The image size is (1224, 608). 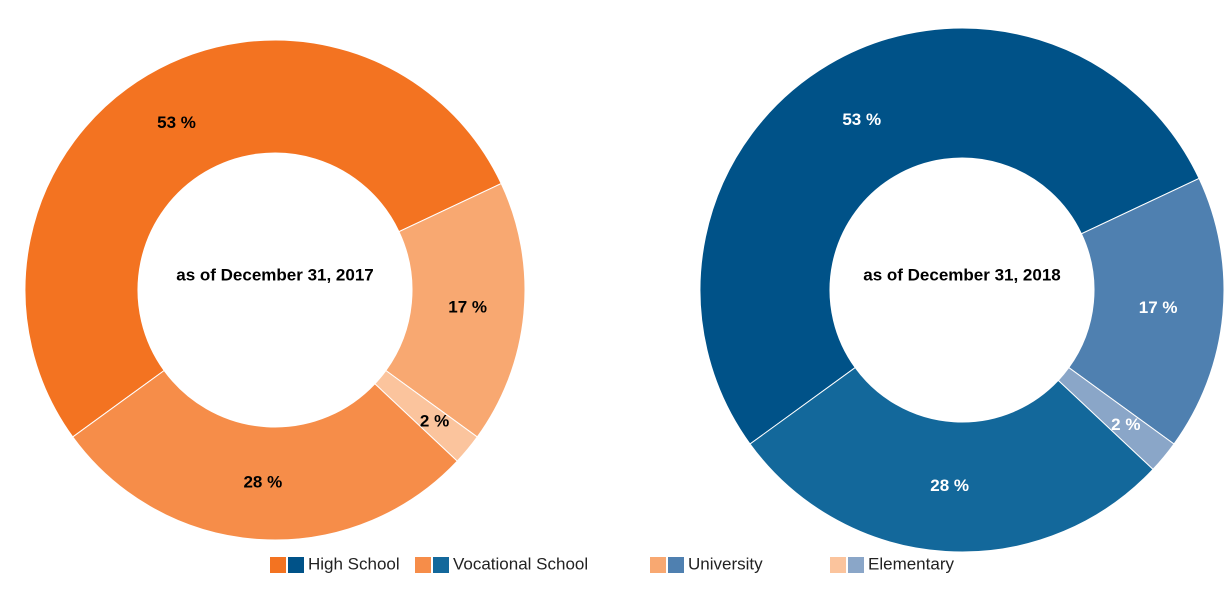 What do you see at coordinates (725, 563) in the screenshot?
I see `legend-label: University` at bounding box center [725, 563].